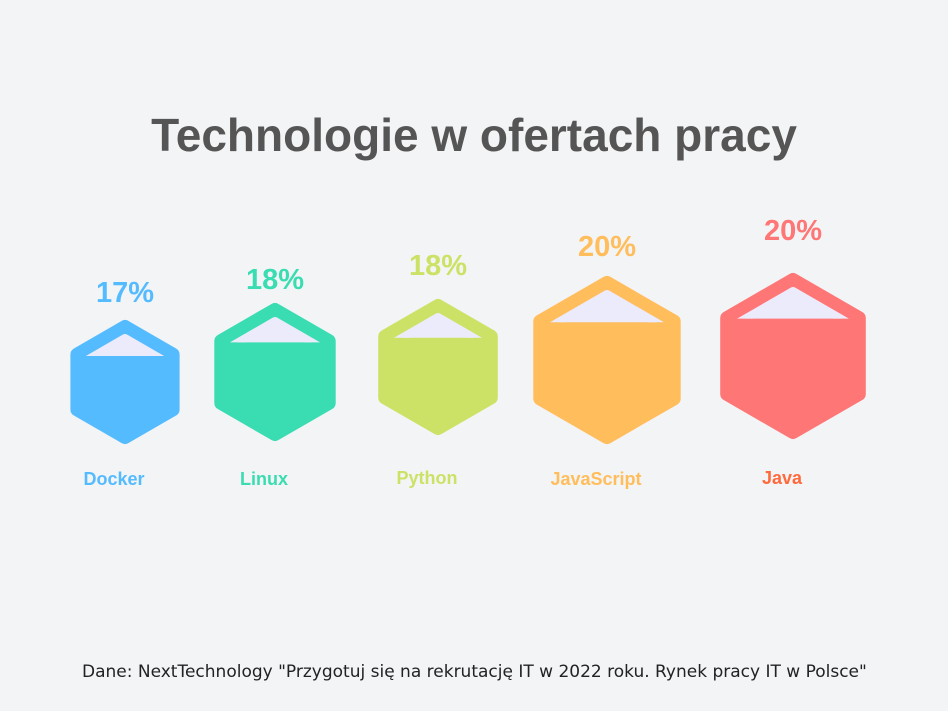 The width and height of the screenshot is (948, 711). I want to click on empty-portion-python, so click(438, 325).